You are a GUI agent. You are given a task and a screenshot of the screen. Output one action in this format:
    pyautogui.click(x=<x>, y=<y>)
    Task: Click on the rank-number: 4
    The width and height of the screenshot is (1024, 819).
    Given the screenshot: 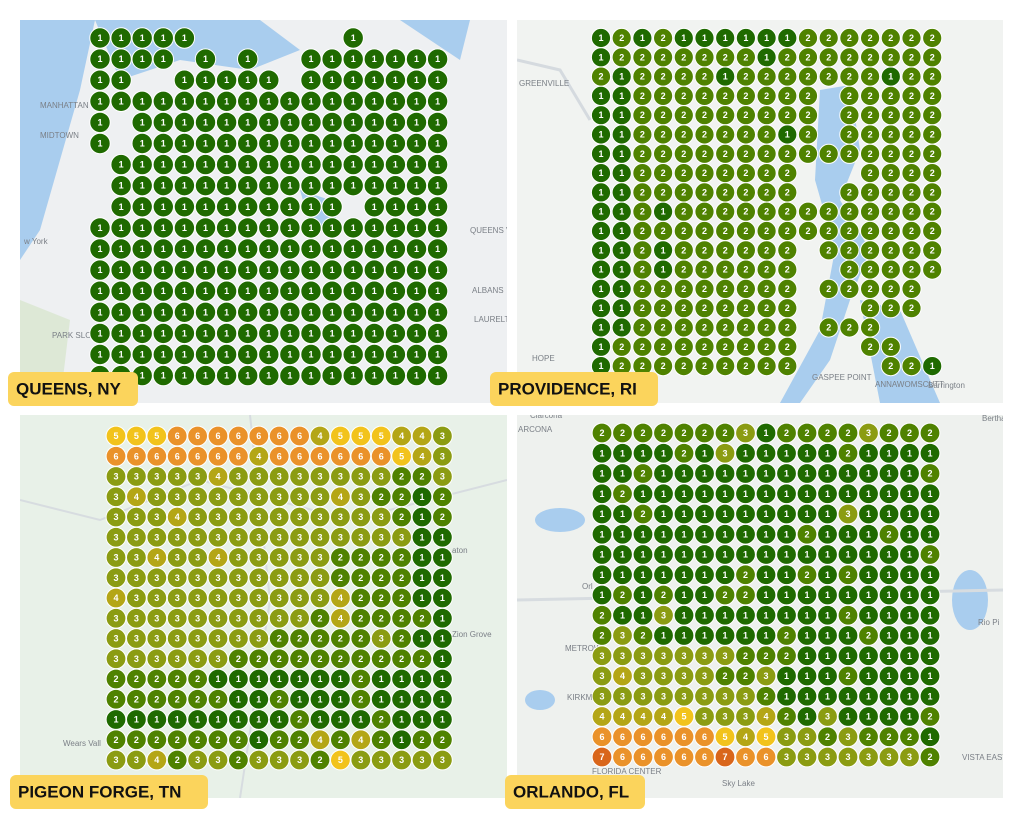 What is the action you would take?
    pyautogui.click(x=217, y=477)
    